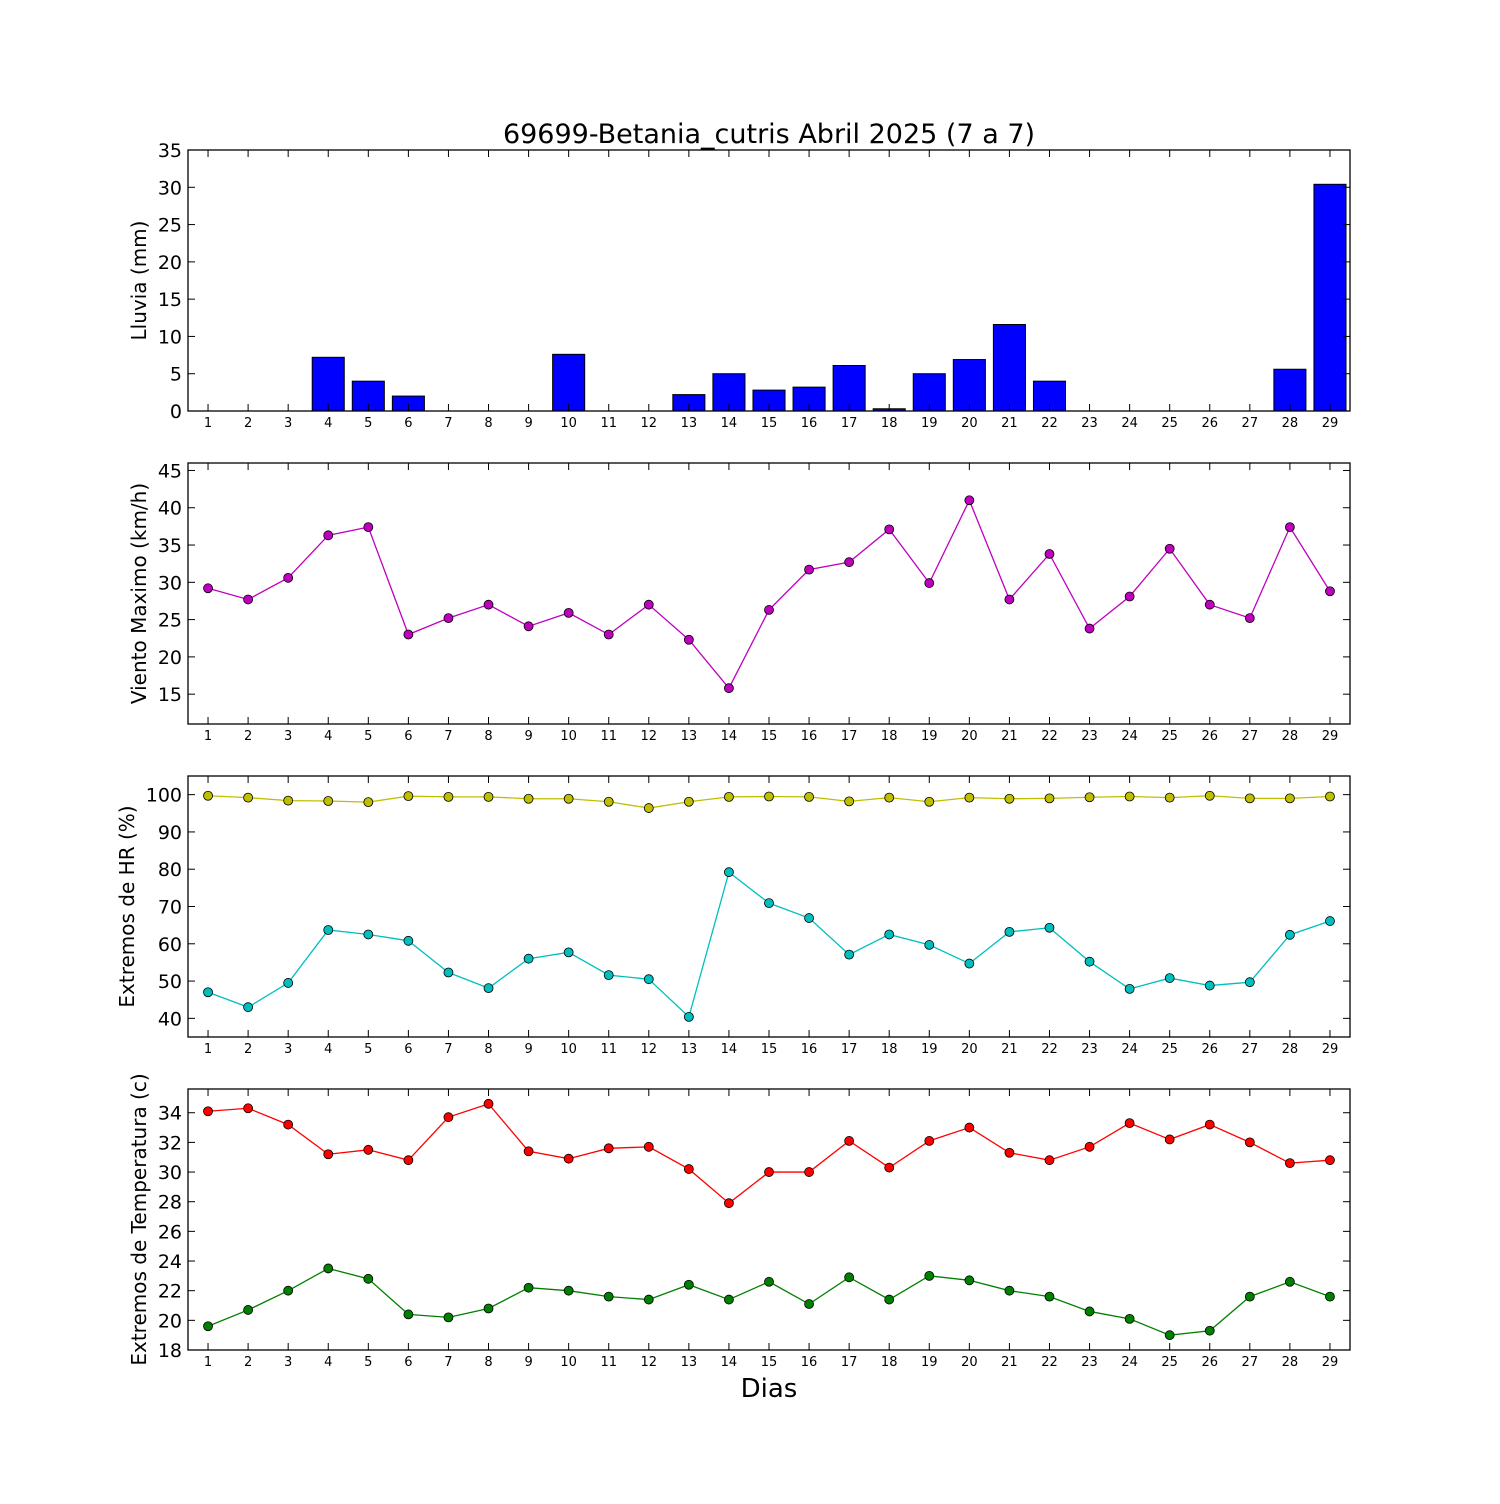 The width and height of the screenshot is (1500, 1504). What do you see at coordinates (769, 1219) in the screenshot?
I see `plot-area` at bounding box center [769, 1219].